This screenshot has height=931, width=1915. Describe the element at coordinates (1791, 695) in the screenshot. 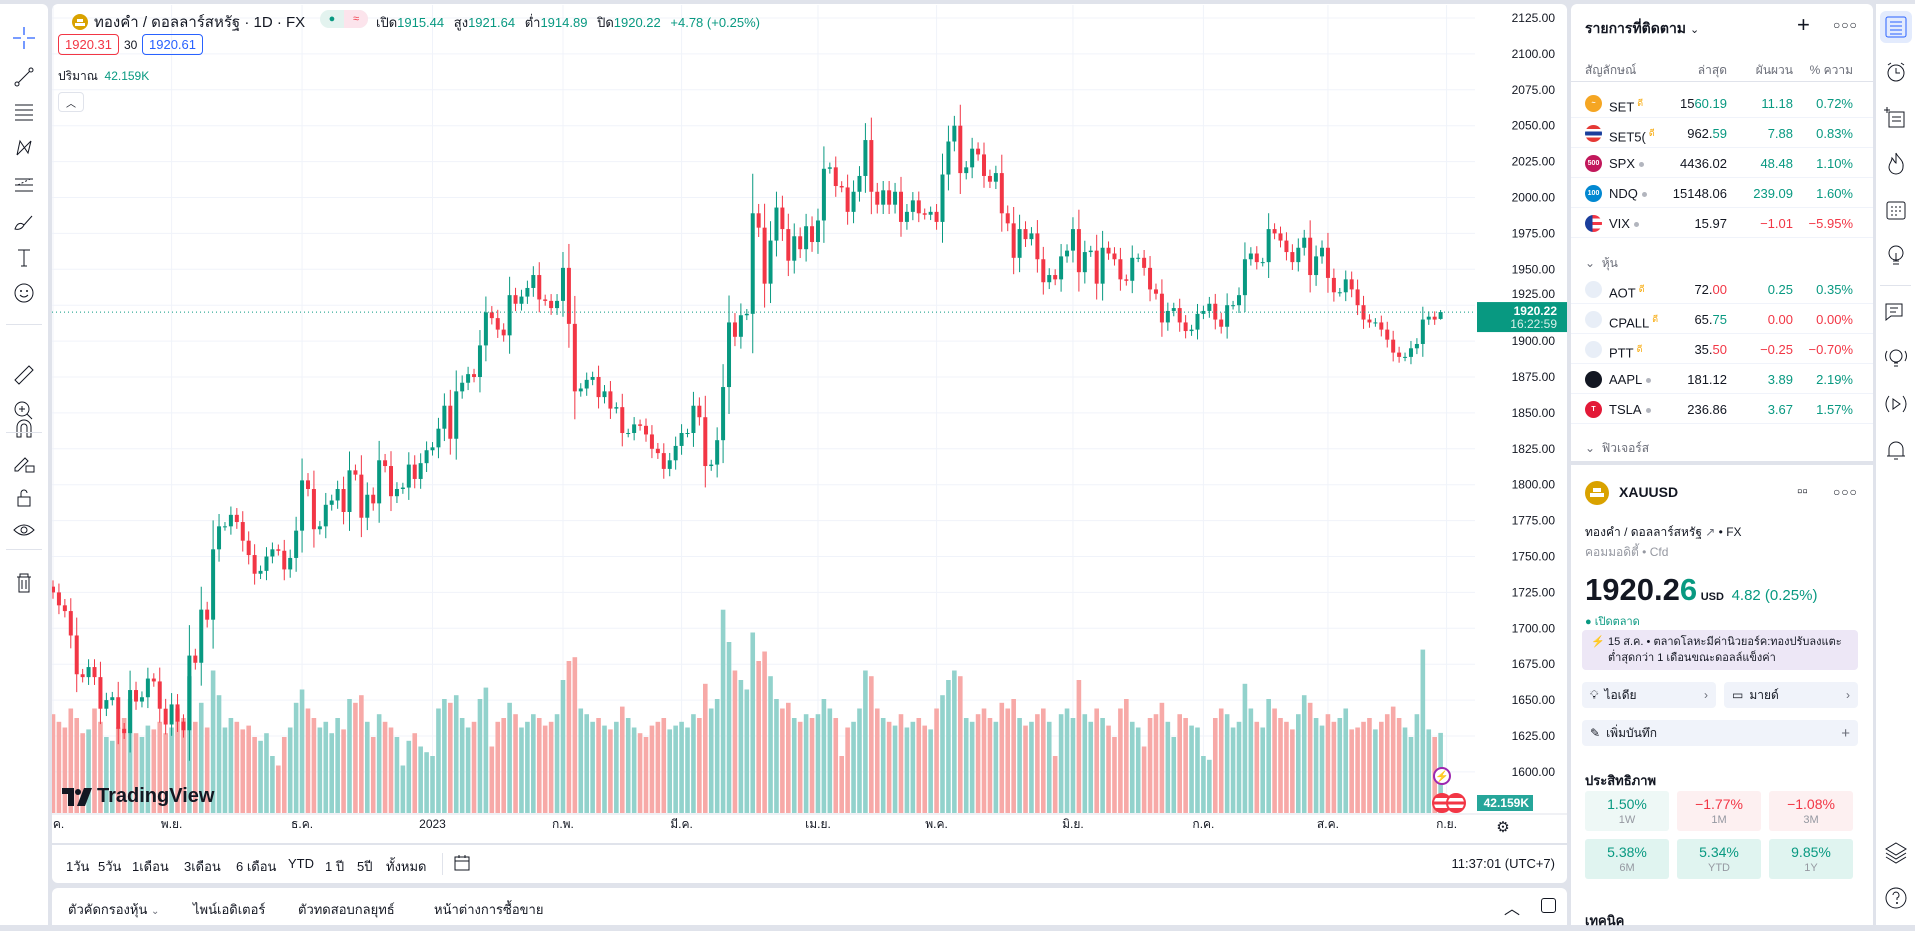

I see `minds-button: ▭ มายด์ ›` at that location.